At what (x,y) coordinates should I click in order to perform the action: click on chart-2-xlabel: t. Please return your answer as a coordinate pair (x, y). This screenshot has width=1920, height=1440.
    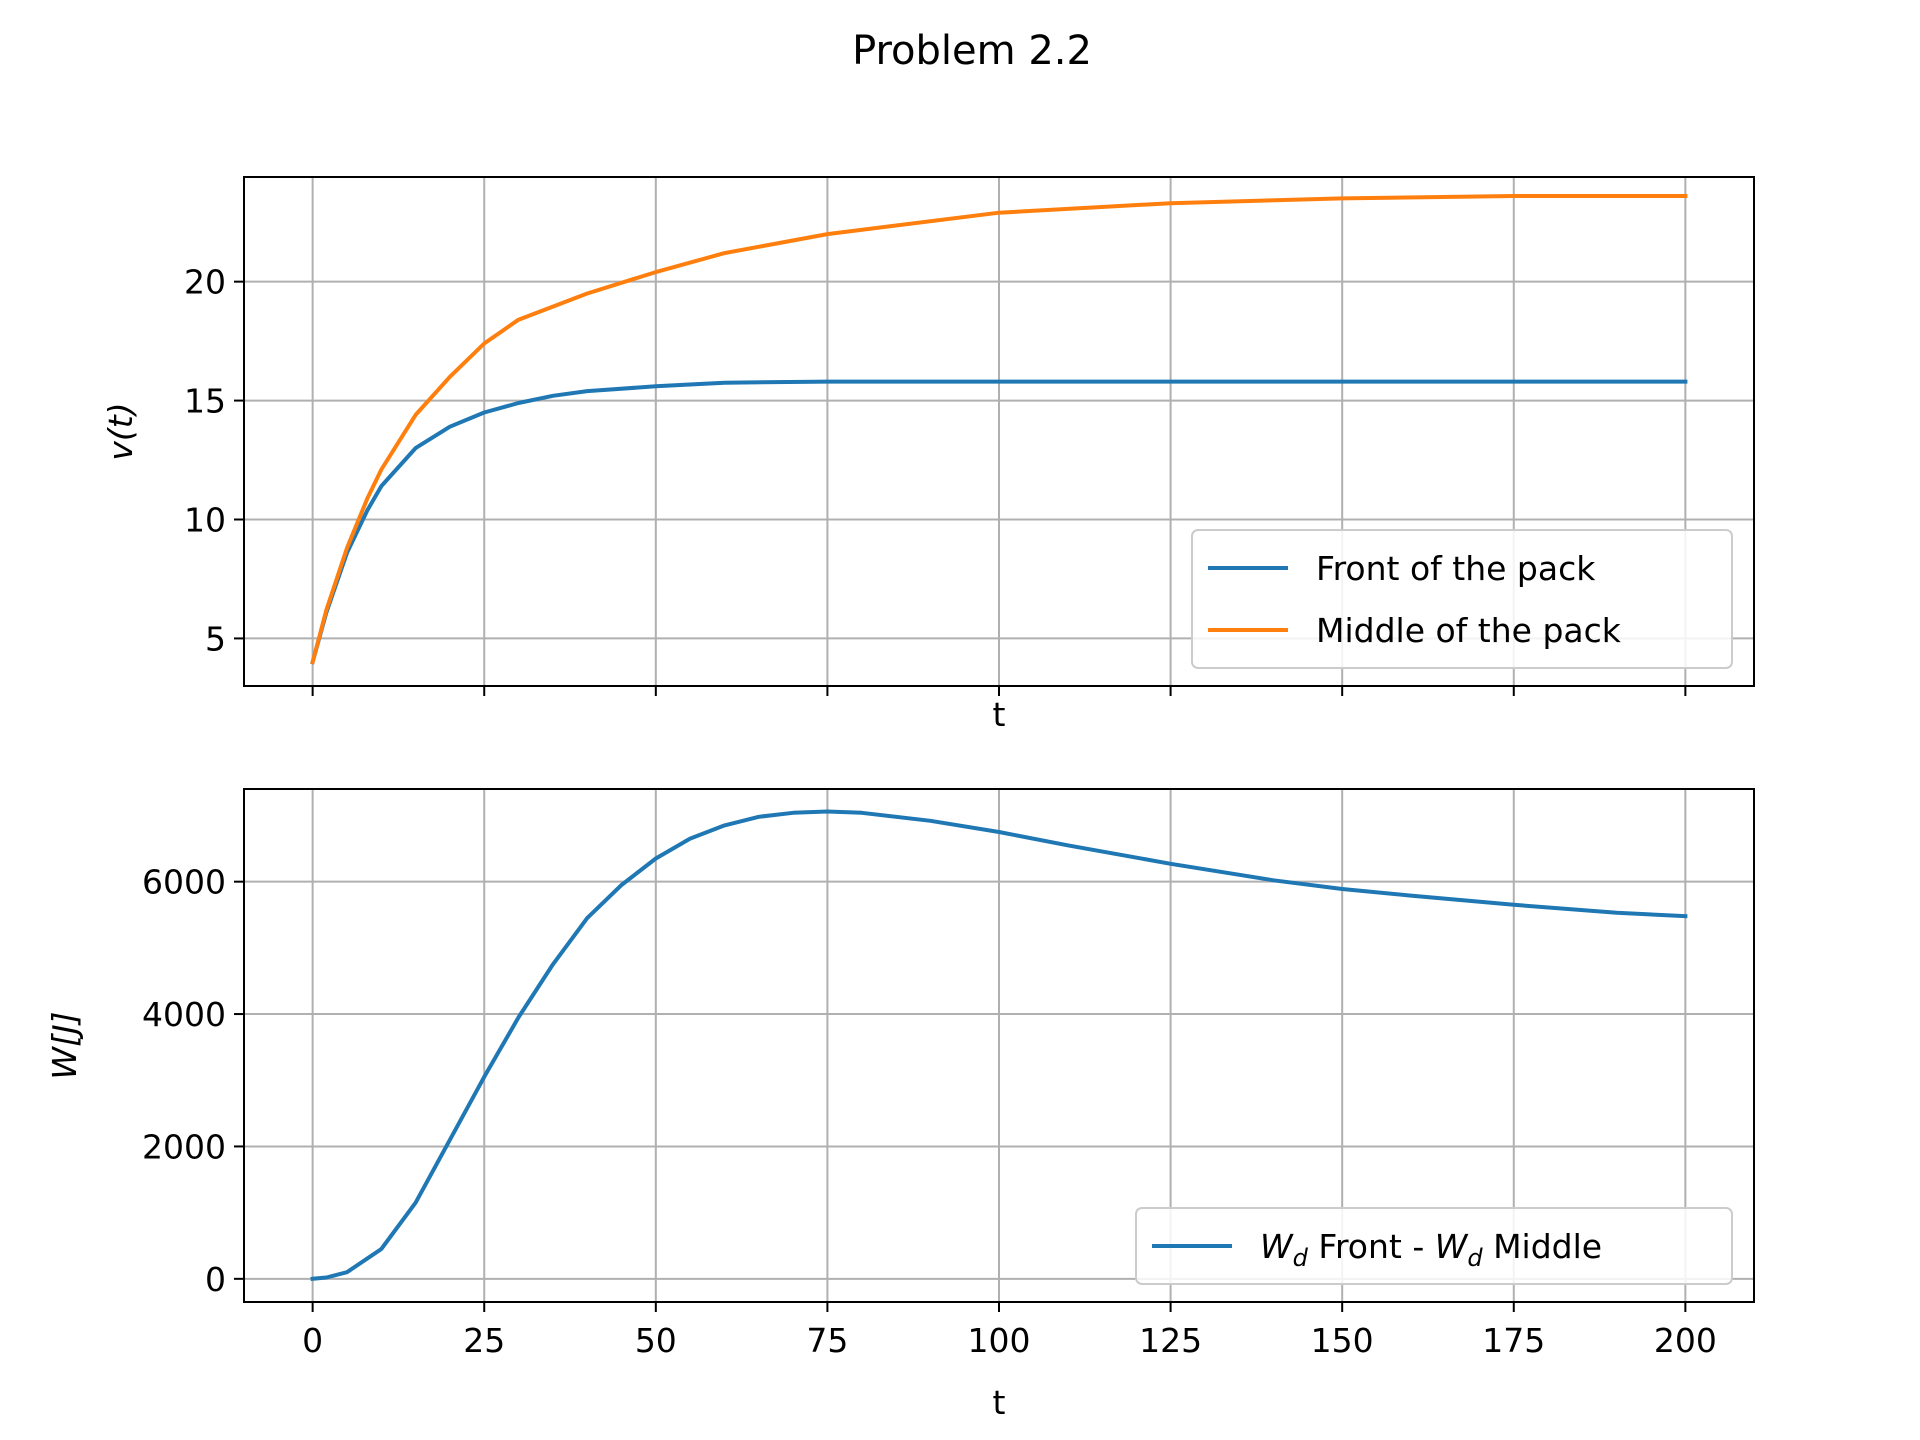
    Looking at the image, I should click on (999, 1402).